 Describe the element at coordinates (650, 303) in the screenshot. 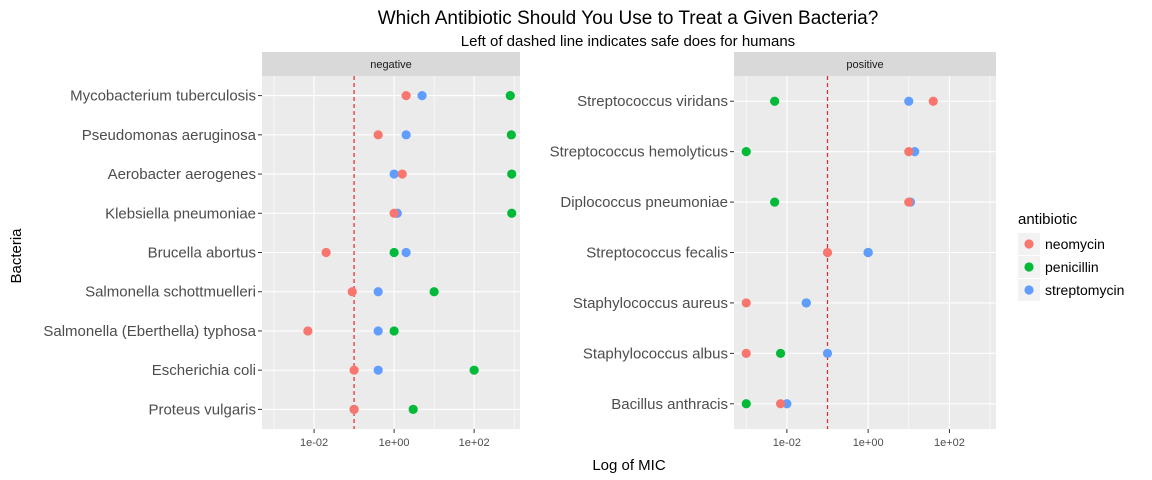

I see `y-tick-label-staphylococcus-aureus: Staphylococcus aureus` at that location.